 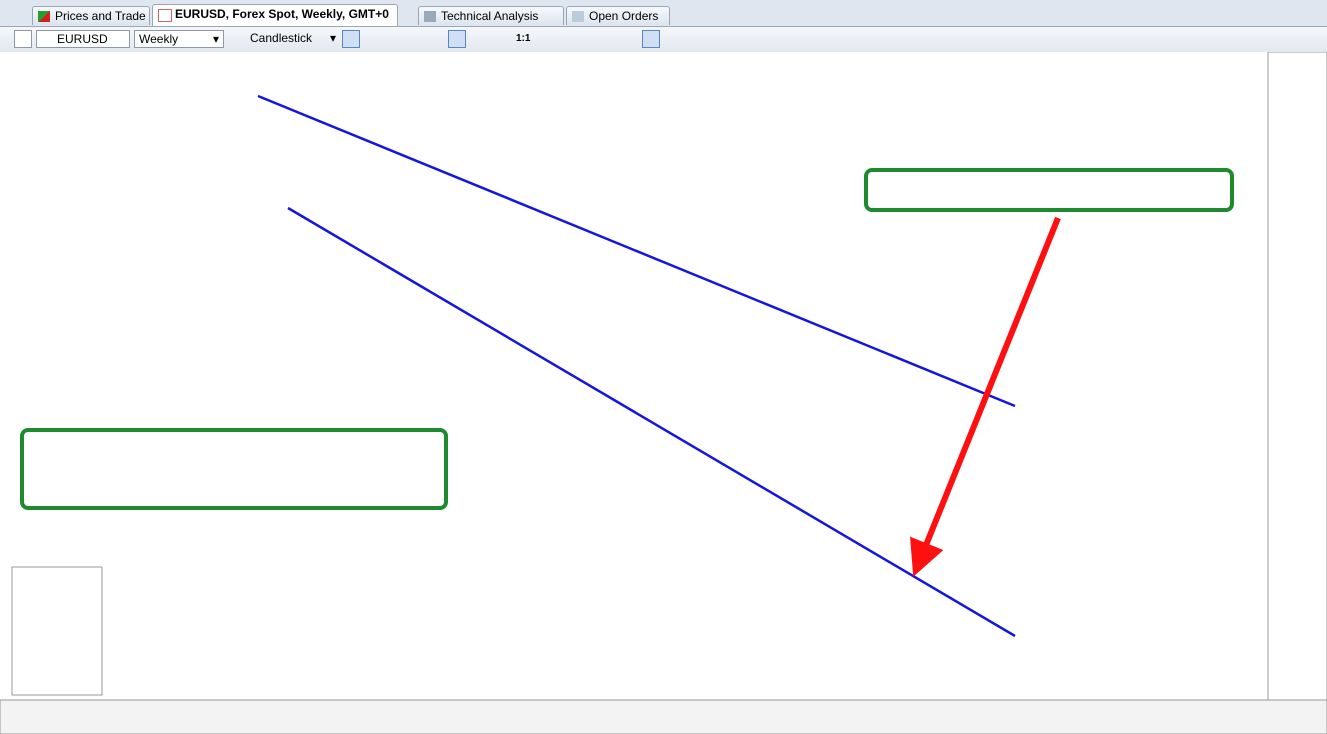 What do you see at coordinates (57, 631) in the screenshot?
I see `info-box` at bounding box center [57, 631].